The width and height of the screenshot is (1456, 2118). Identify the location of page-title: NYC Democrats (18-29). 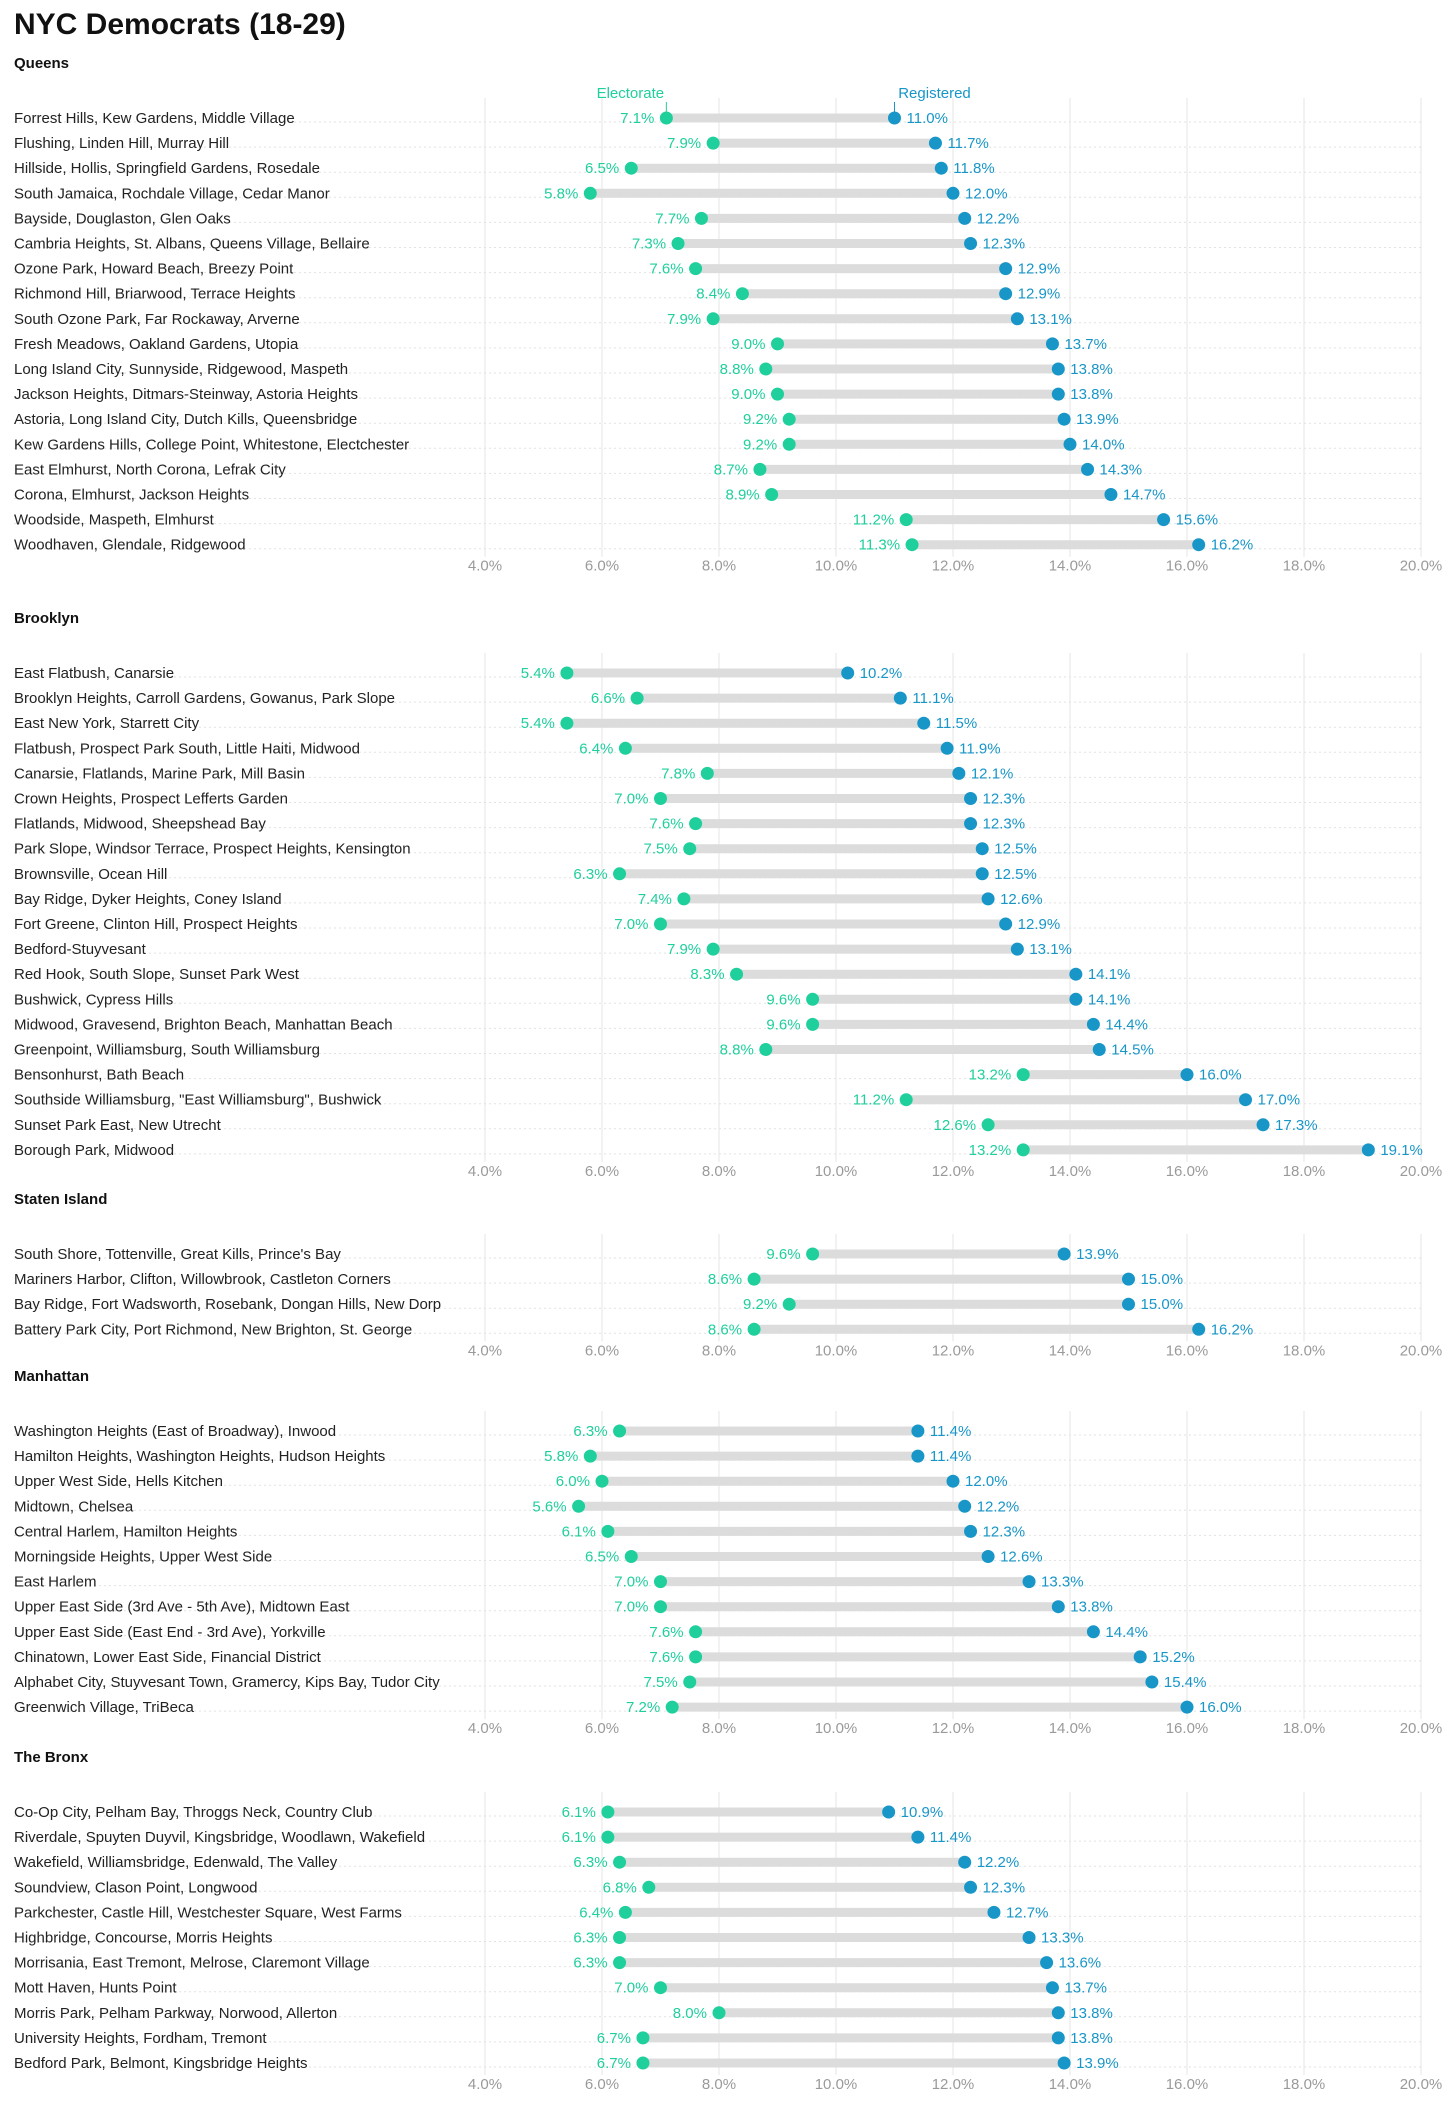
(180, 24).